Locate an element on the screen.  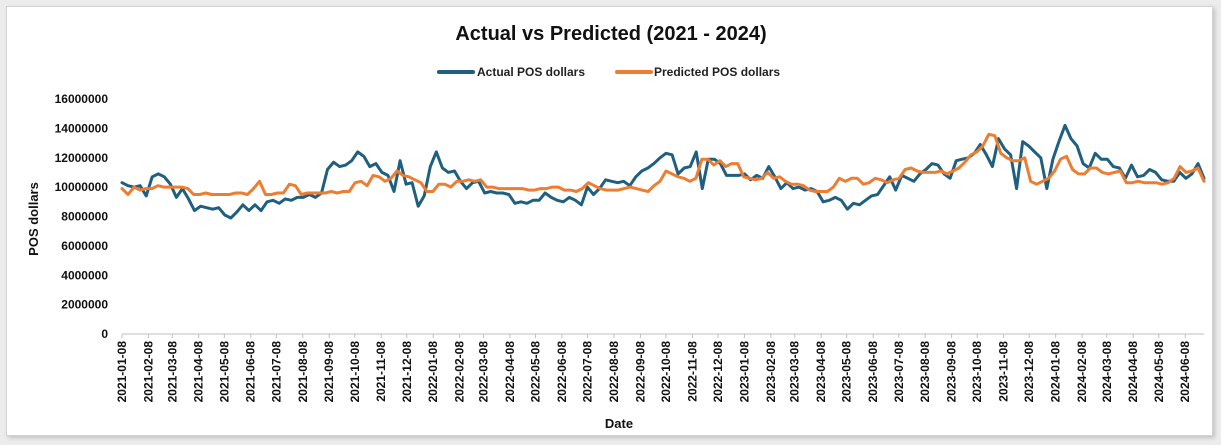
x-tick-label: 2022-04-08 is located at coordinates (510, 372).